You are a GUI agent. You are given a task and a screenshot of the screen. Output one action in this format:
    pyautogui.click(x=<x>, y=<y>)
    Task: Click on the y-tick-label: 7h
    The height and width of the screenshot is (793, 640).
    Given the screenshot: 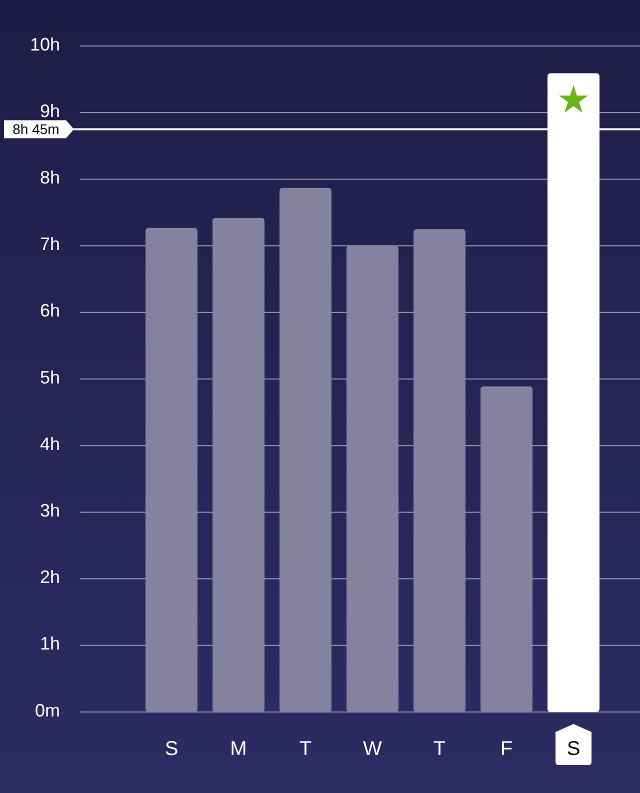 What is the action you would take?
    pyautogui.click(x=50, y=244)
    